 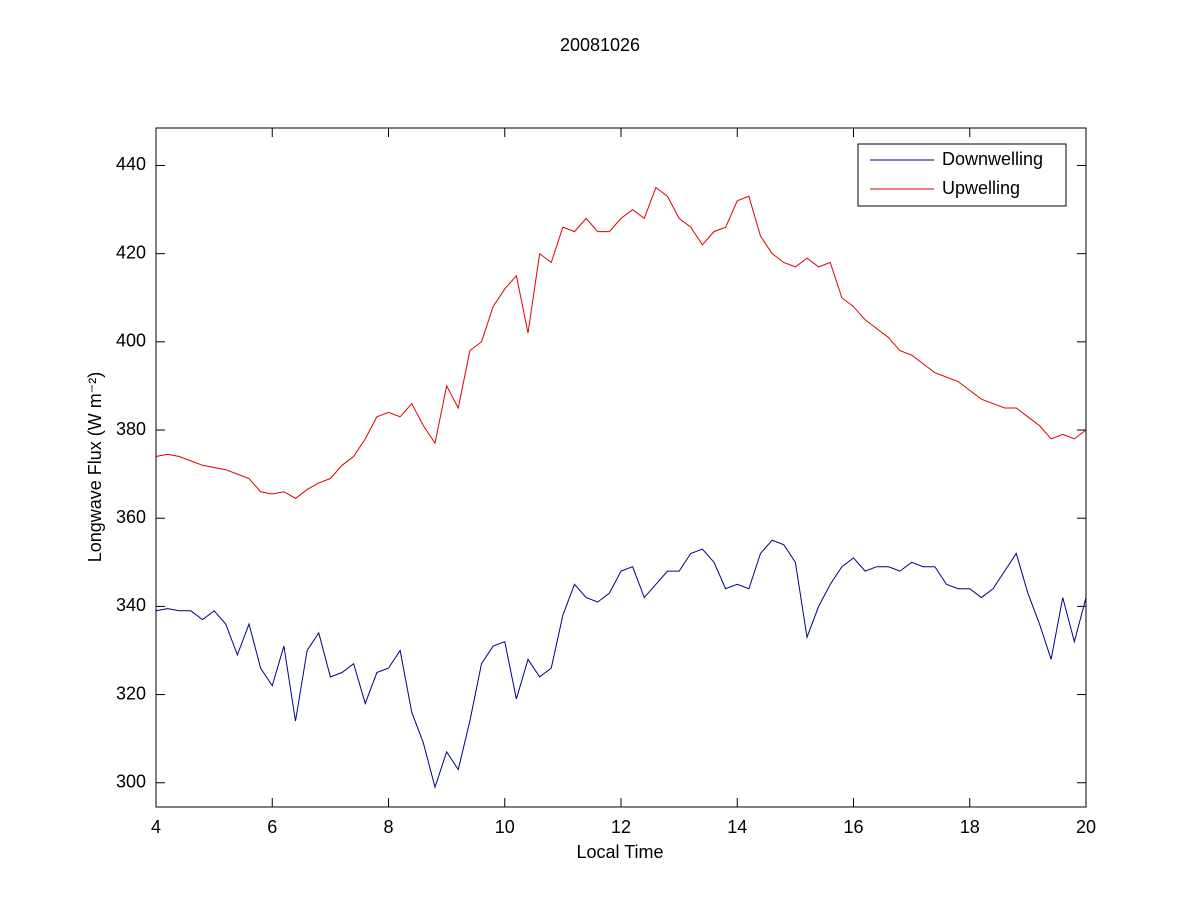 What do you see at coordinates (981, 188) in the screenshot?
I see `legend-label: Upwelling` at bounding box center [981, 188].